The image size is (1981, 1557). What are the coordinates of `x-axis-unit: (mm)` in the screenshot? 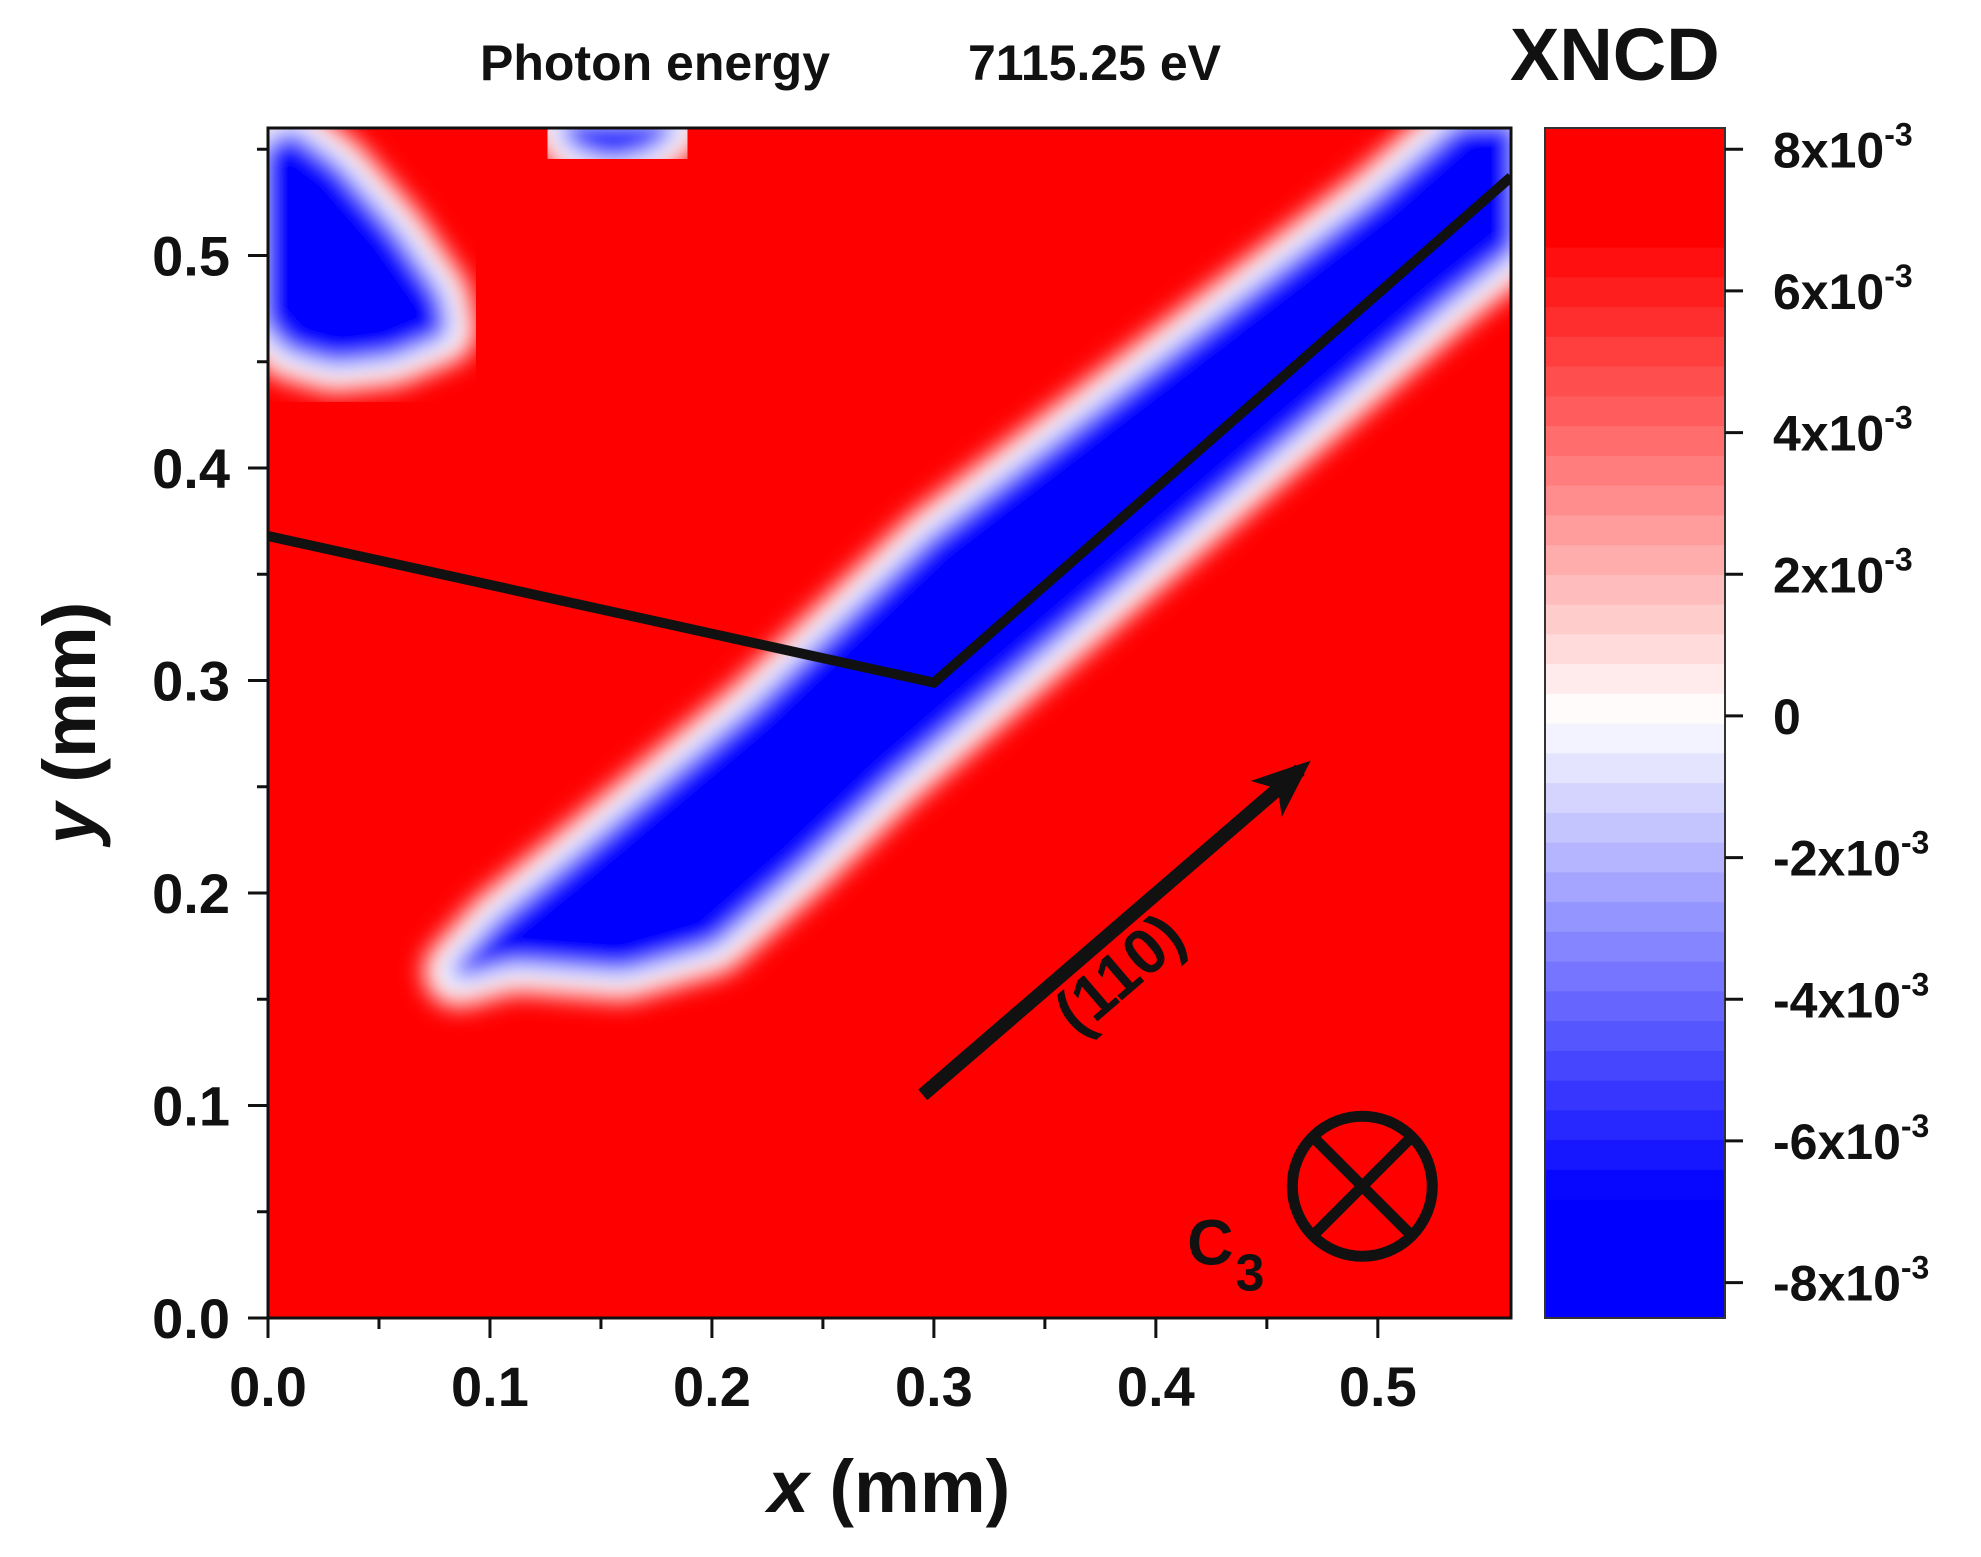 It's located at (909, 1486).